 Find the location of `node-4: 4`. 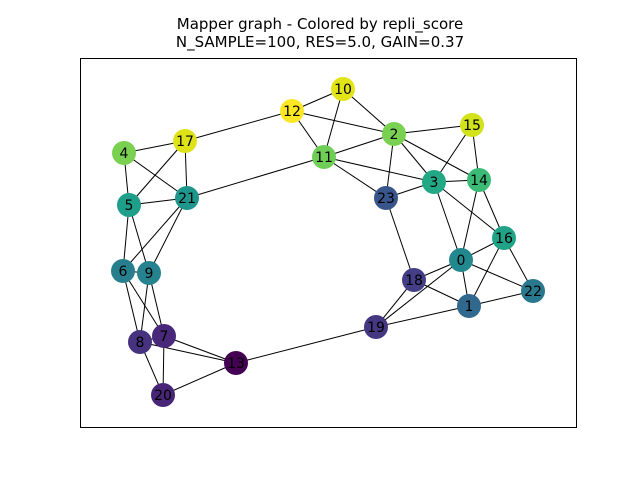

node-4: 4 is located at coordinates (124, 153).